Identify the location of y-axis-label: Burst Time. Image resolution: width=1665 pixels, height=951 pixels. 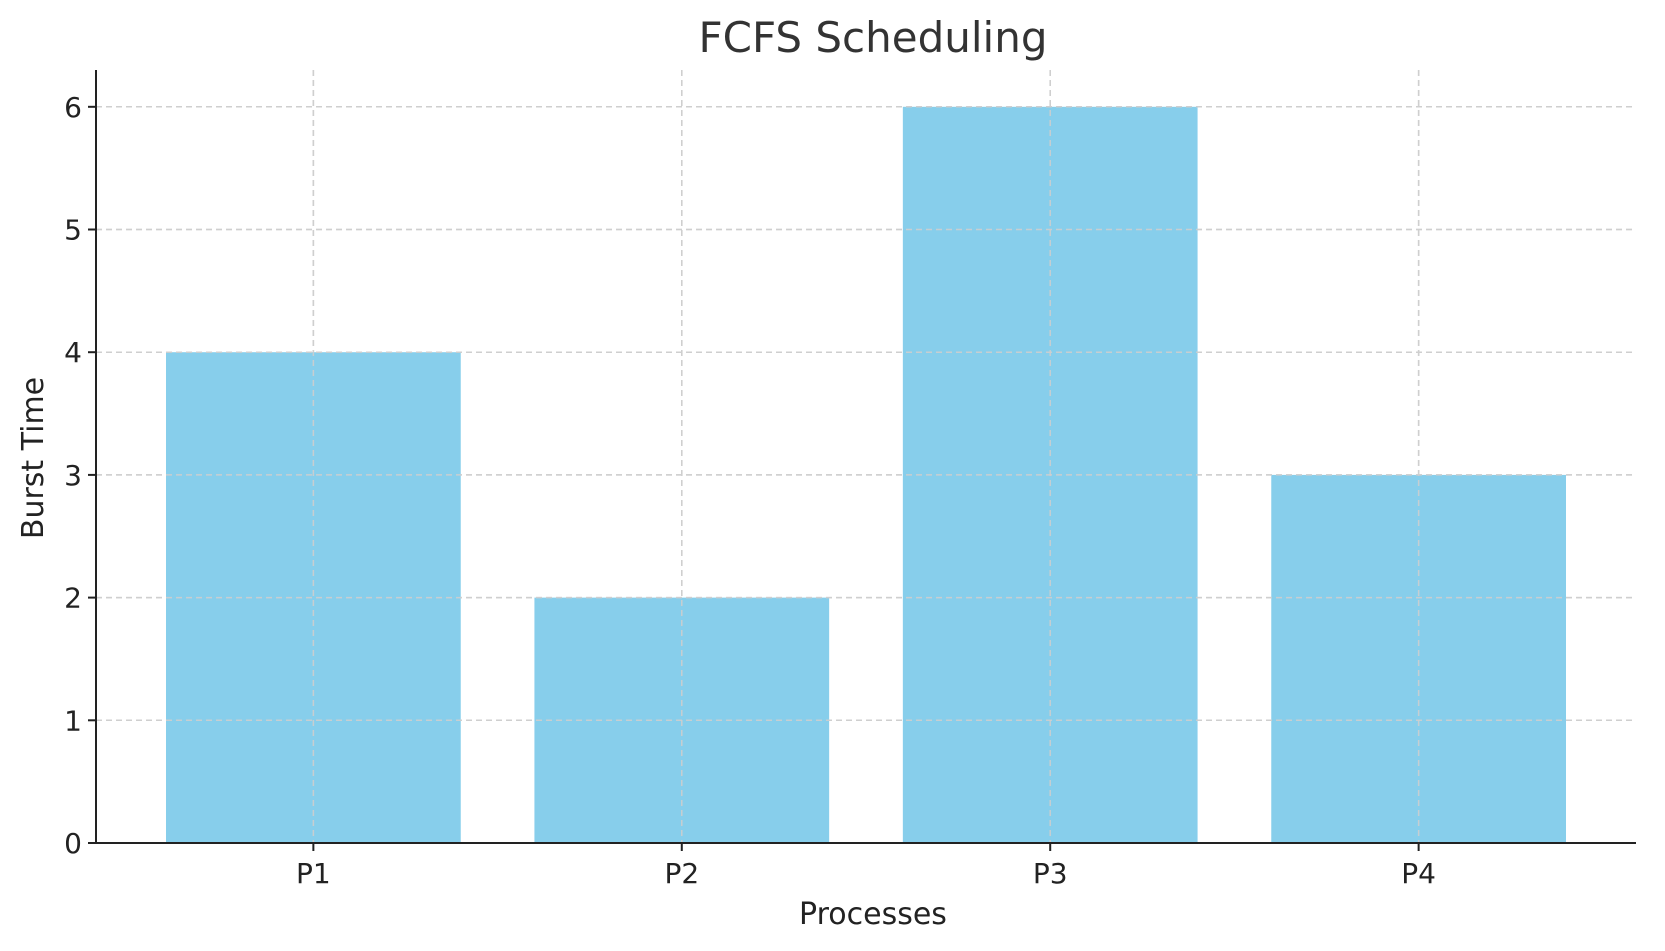
(33, 458).